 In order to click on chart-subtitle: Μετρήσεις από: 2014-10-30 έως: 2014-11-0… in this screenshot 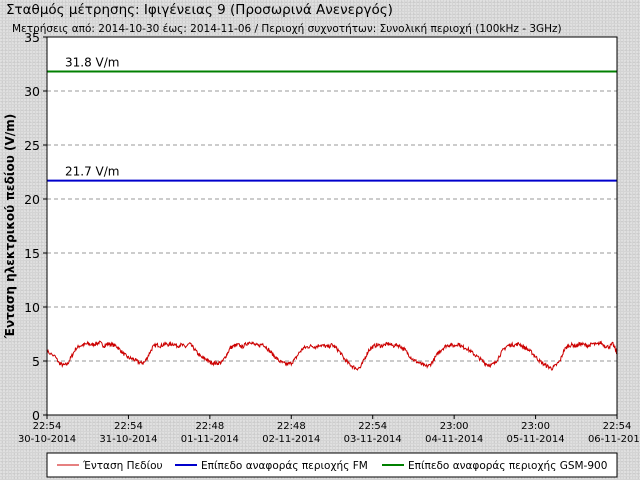, I will do `click(287, 29)`.